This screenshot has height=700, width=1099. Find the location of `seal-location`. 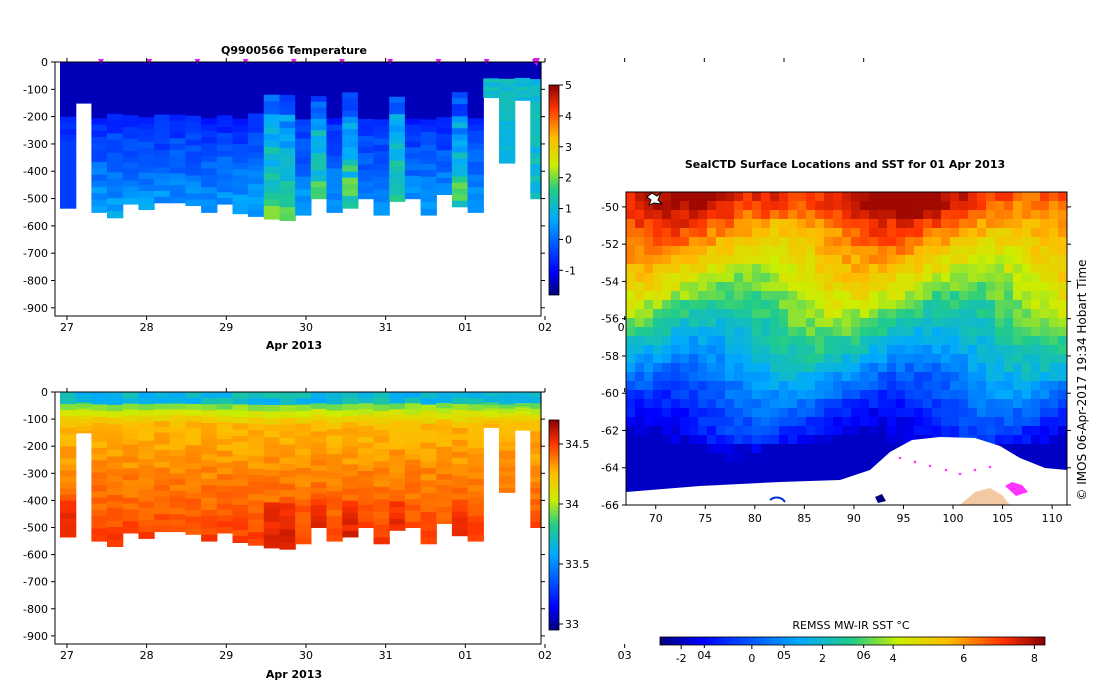

seal-location is located at coordinates (900, 458).